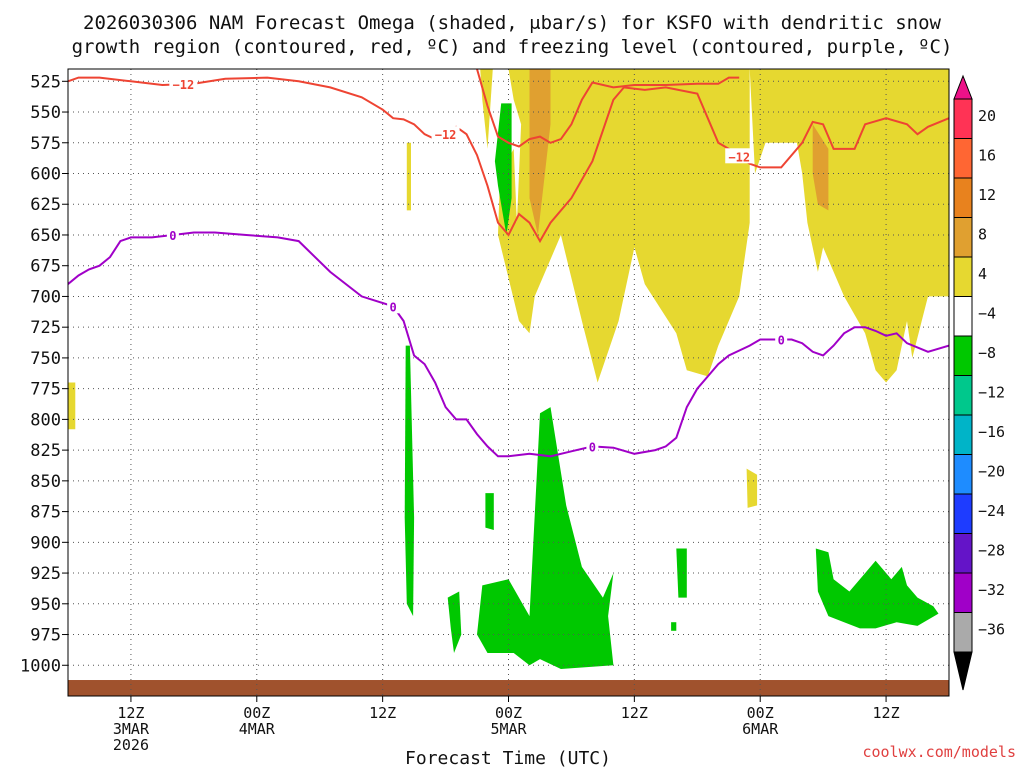  What do you see at coordinates (508, 729) in the screenshot?
I see `x-tick-label-3-1: 5MAR` at bounding box center [508, 729].